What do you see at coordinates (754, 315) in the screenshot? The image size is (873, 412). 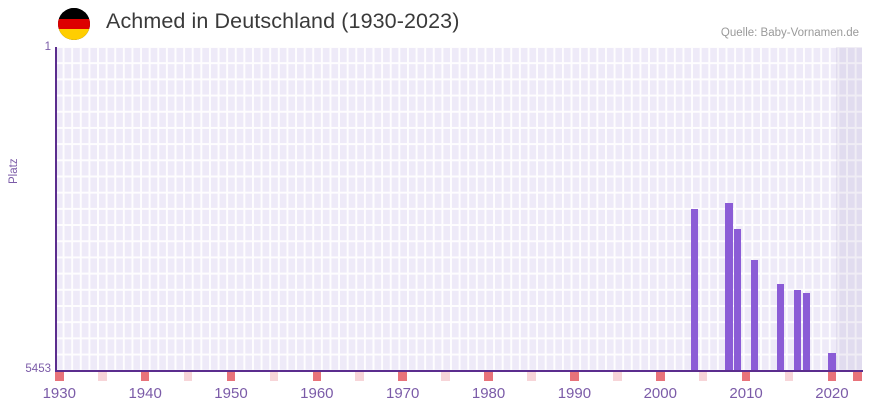 I see `bar-2011` at bounding box center [754, 315].